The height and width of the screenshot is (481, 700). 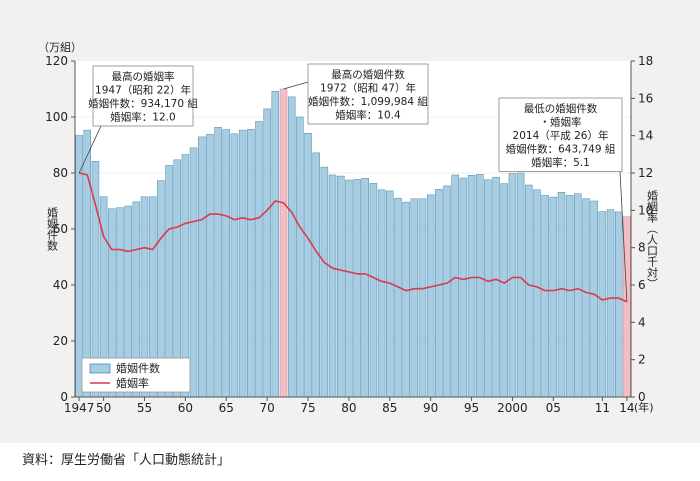 I want to click on right-tick-label: 18, so click(x=645, y=61).